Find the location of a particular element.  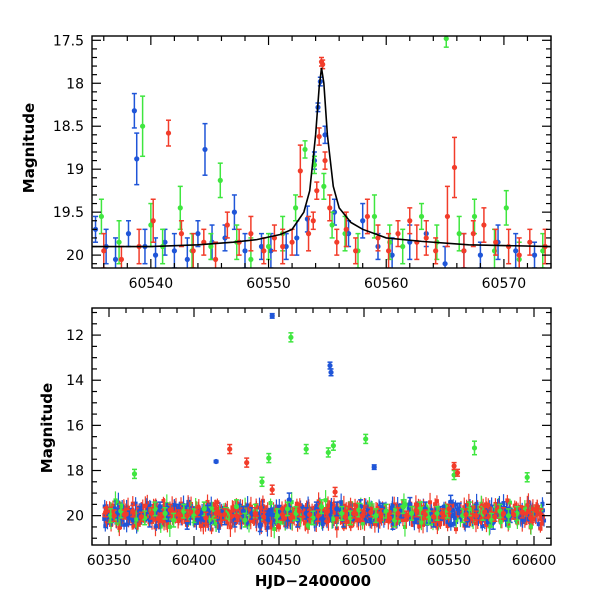

bottom-x-tick-label: 60400 is located at coordinates (194, 561).